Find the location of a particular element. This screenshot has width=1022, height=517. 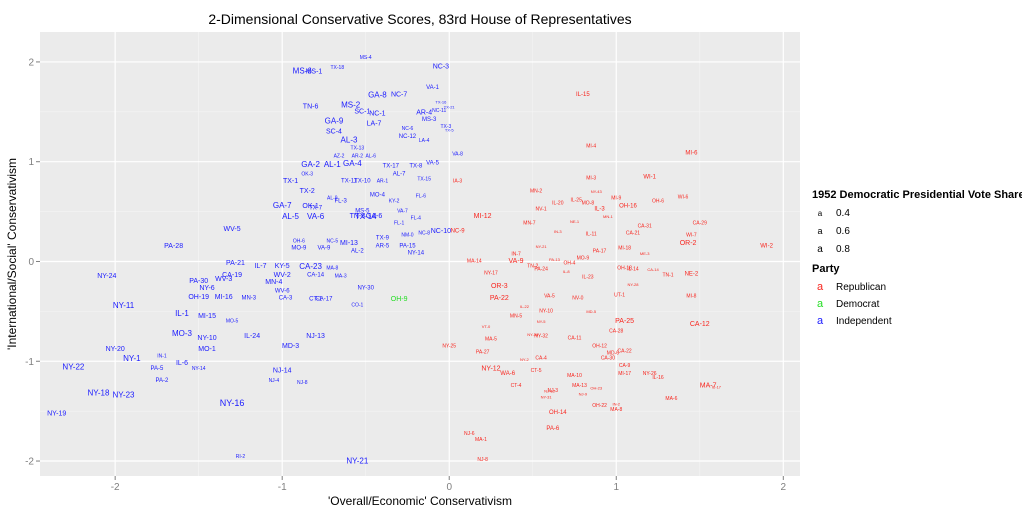

point-label: OR-2 is located at coordinates (688, 243).